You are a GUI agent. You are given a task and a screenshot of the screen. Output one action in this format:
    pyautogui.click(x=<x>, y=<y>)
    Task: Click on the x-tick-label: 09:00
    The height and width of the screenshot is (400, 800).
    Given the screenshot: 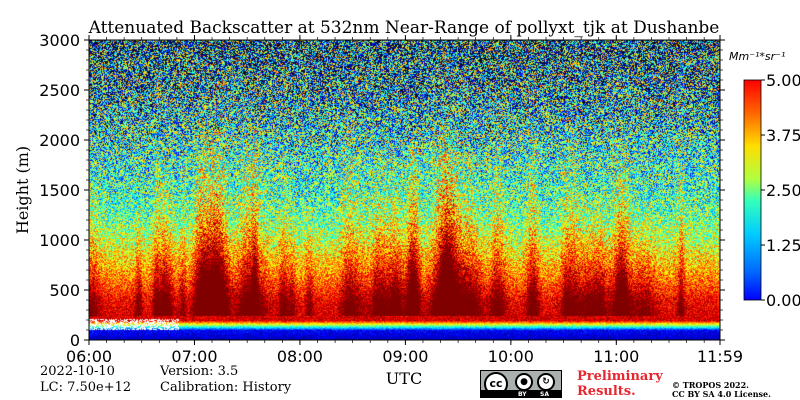 What is the action you would take?
    pyautogui.click(x=405, y=356)
    